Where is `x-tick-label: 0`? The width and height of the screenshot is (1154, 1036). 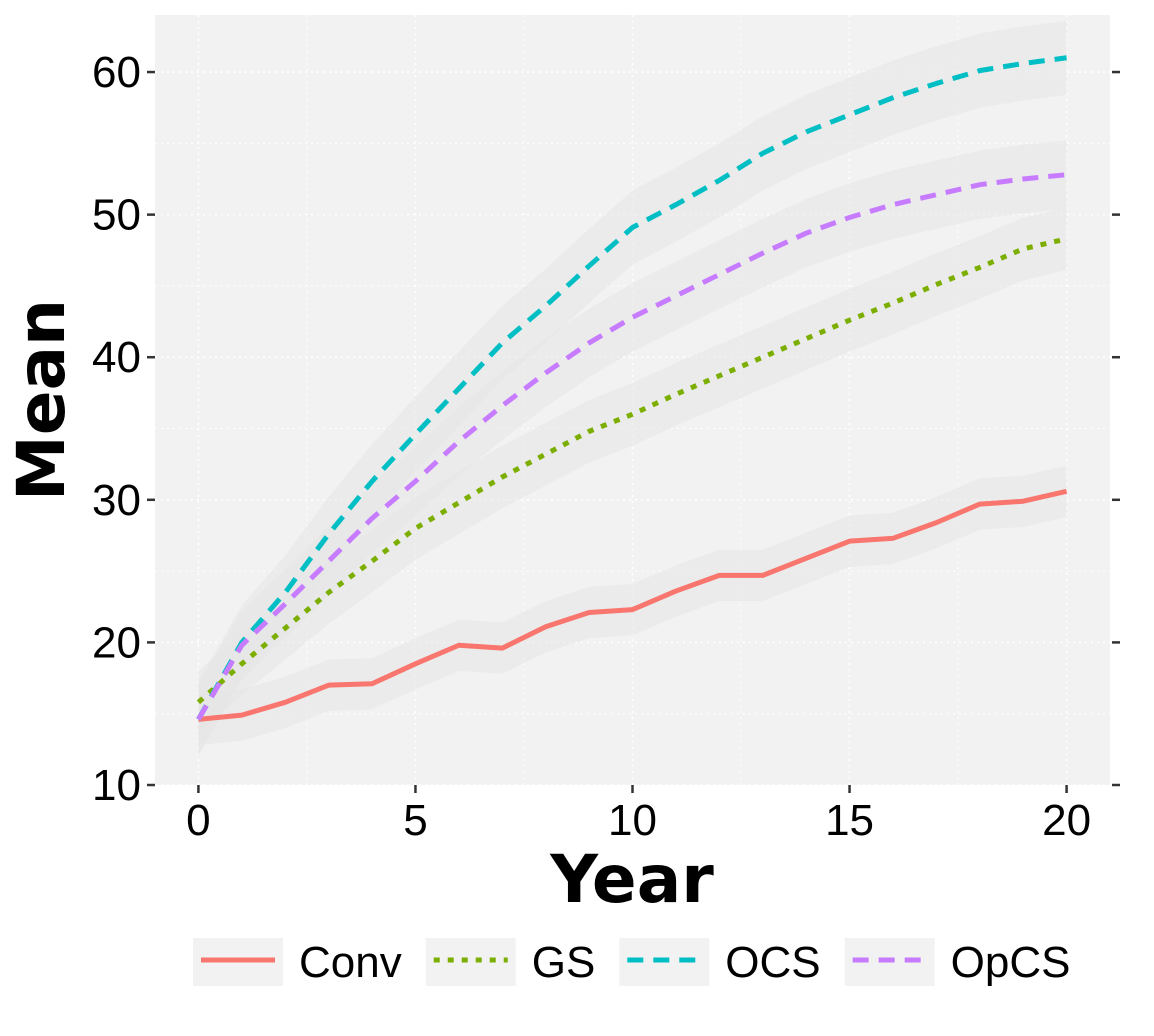 x-tick-label: 0 is located at coordinates (198, 820).